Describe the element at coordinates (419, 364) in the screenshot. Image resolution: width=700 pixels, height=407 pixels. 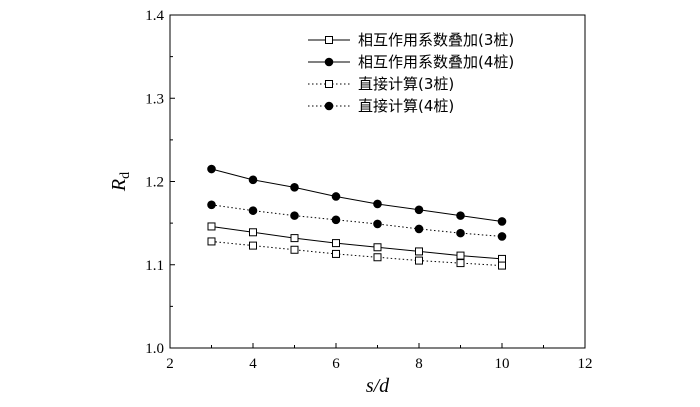
I see `x-tick-label: 8` at that location.